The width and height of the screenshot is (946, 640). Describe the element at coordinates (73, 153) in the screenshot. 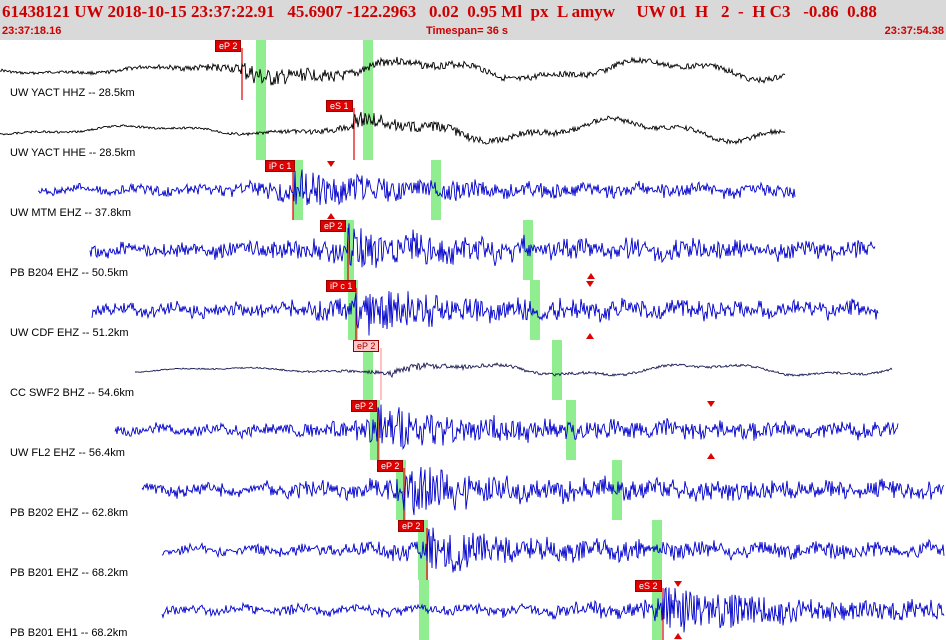

I see `station-label: UW YACT HHE -- 28.5km` at that location.